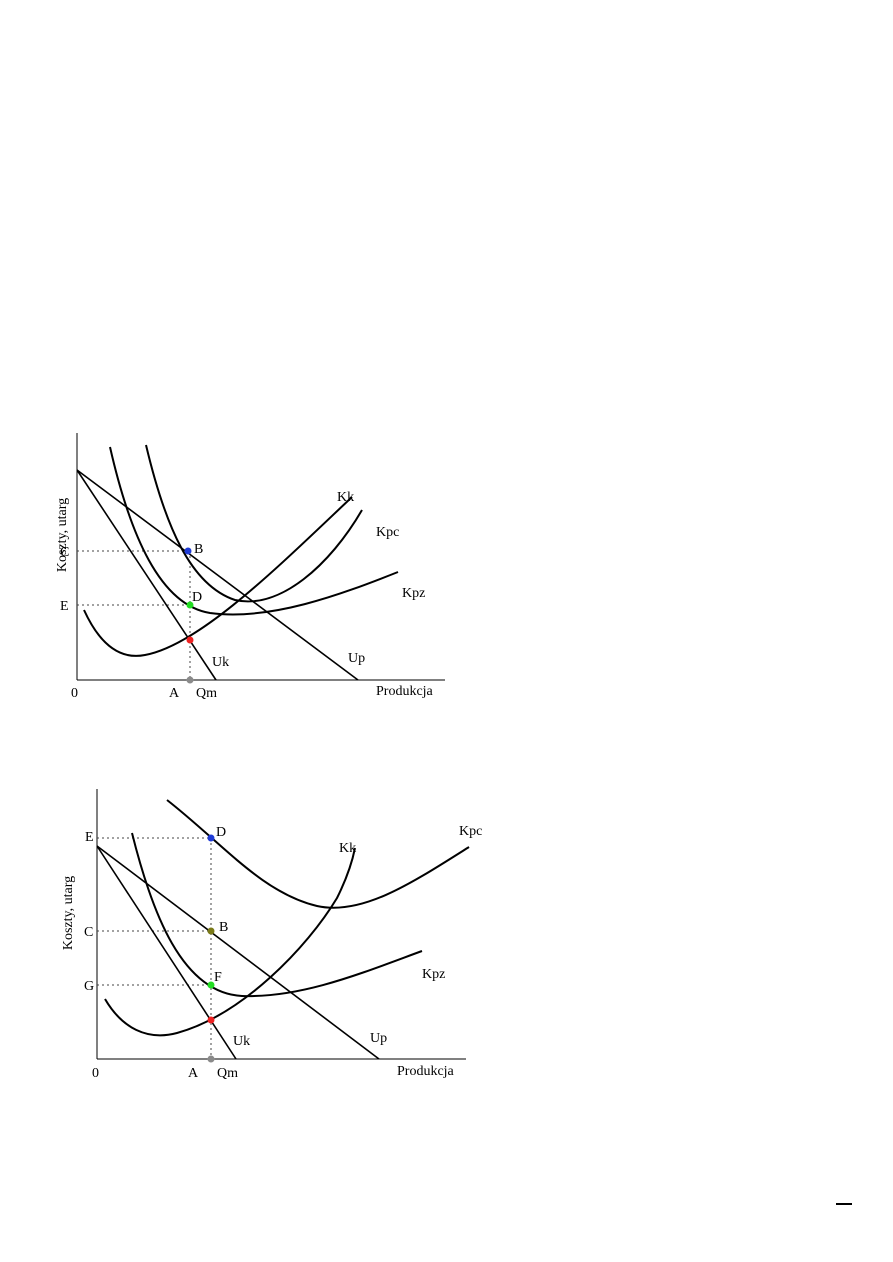 Image resolution: width=893 pixels, height=1262 pixels. Describe the element at coordinates (218, 977) in the screenshot. I see `point-F-label: F` at that location.